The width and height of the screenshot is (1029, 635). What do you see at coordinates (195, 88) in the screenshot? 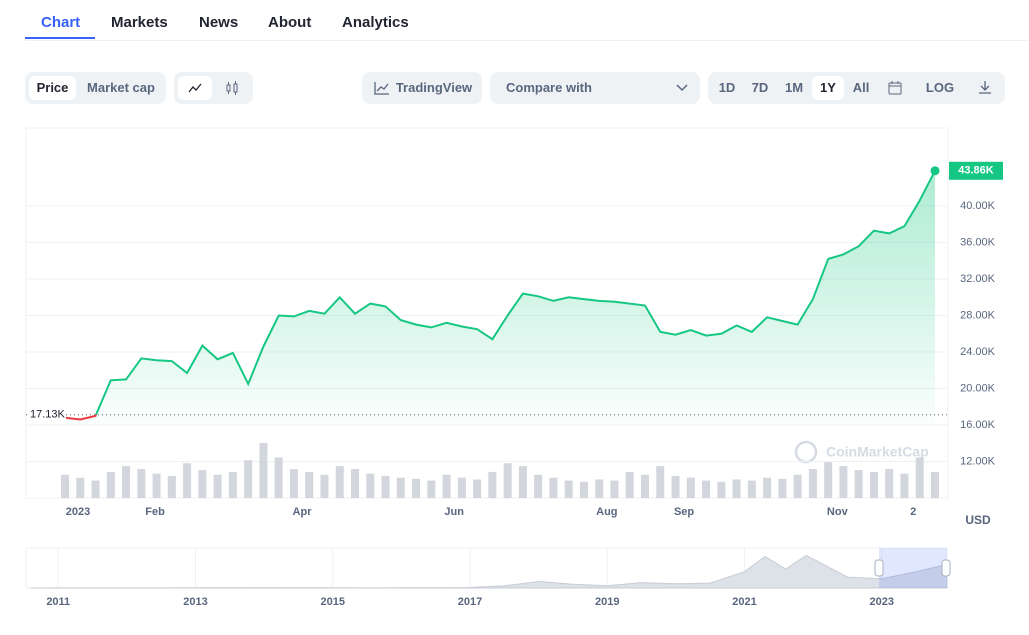
I see `line-button` at bounding box center [195, 88].